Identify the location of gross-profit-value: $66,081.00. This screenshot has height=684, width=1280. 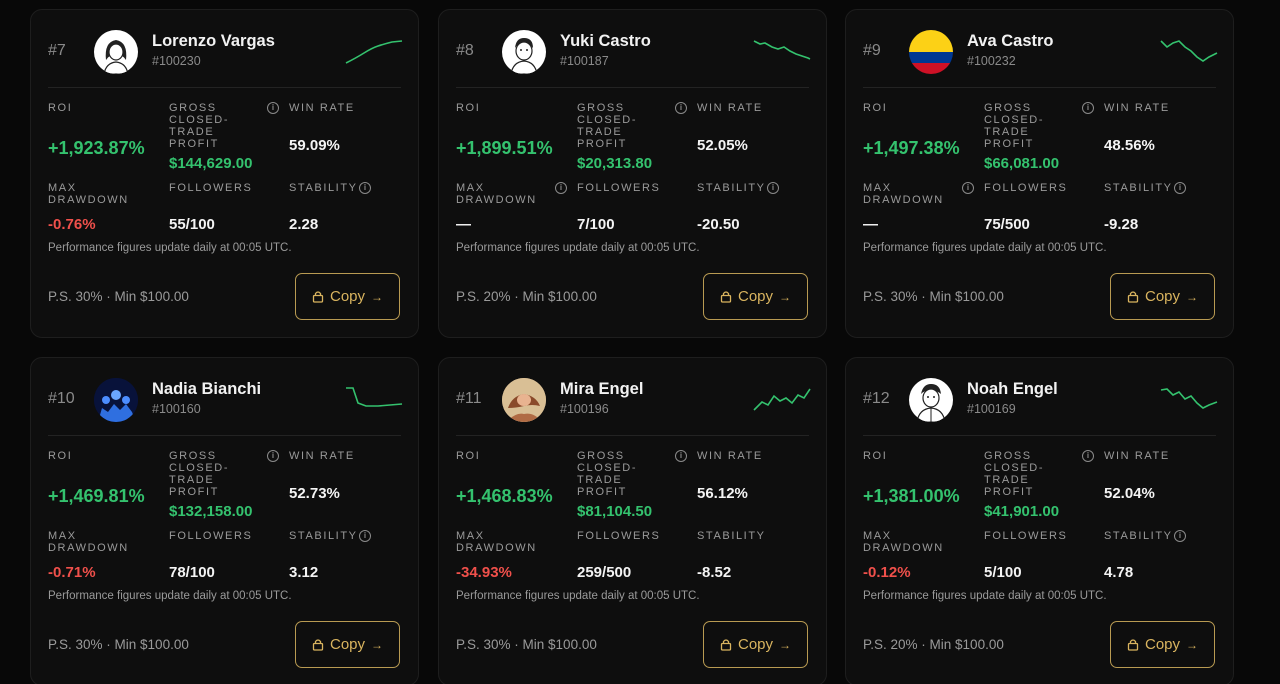
(1022, 163).